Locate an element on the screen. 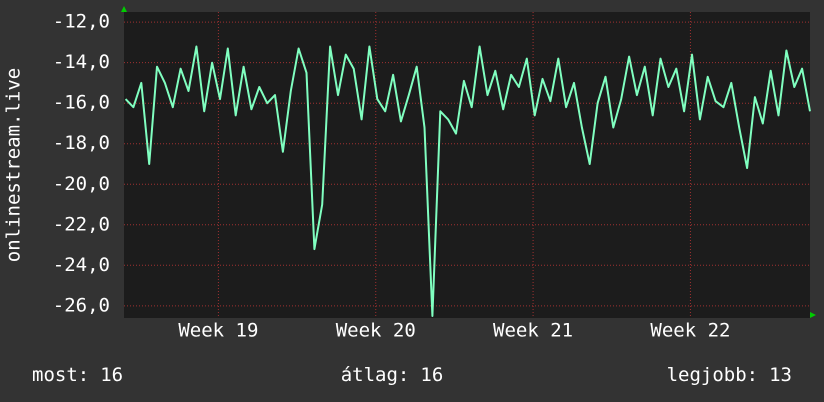 The width and height of the screenshot is (824, 402). x-tick-label: Week 22 is located at coordinates (690, 331).